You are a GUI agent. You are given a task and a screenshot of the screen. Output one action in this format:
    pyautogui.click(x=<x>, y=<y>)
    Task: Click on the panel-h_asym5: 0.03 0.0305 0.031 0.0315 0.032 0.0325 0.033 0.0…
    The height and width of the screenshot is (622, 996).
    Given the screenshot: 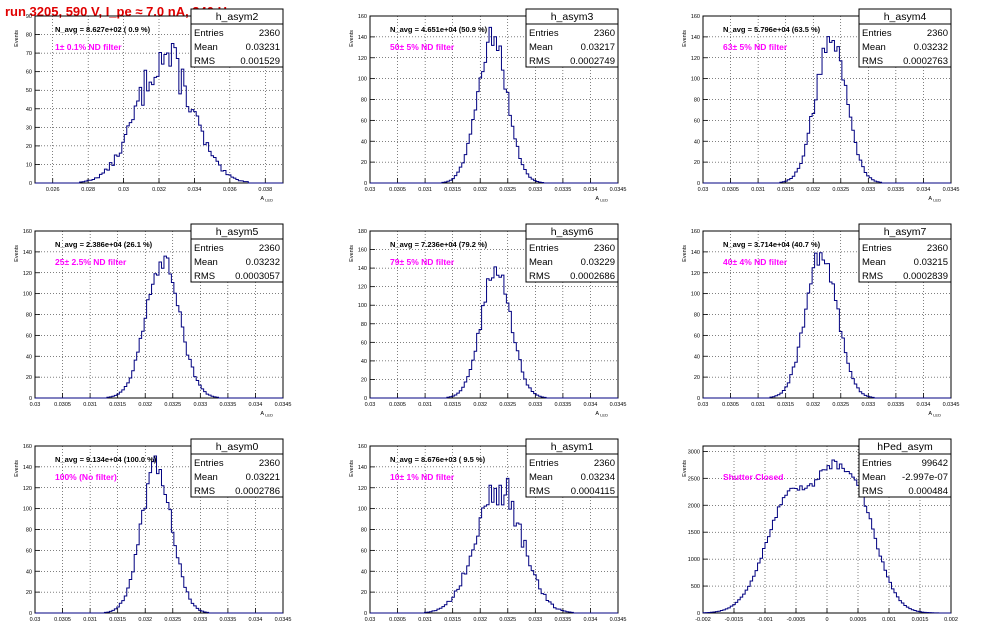 What is the action you would take?
    pyautogui.click(x=153, y=320)
    